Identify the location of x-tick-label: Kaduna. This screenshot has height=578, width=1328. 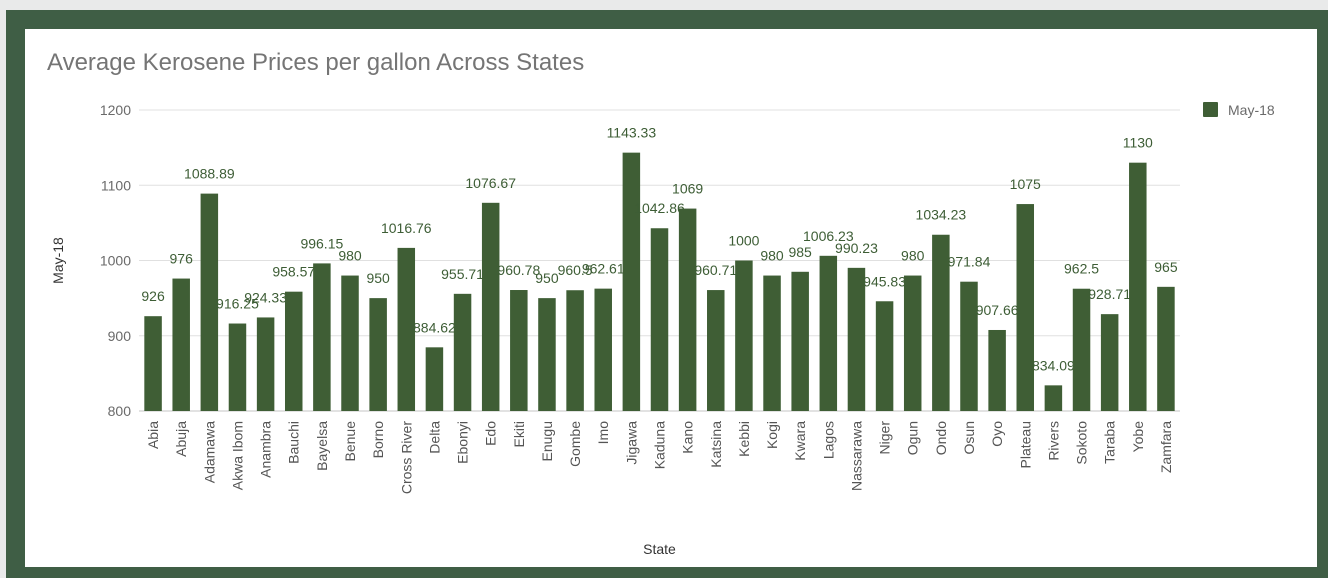
(660, 445).